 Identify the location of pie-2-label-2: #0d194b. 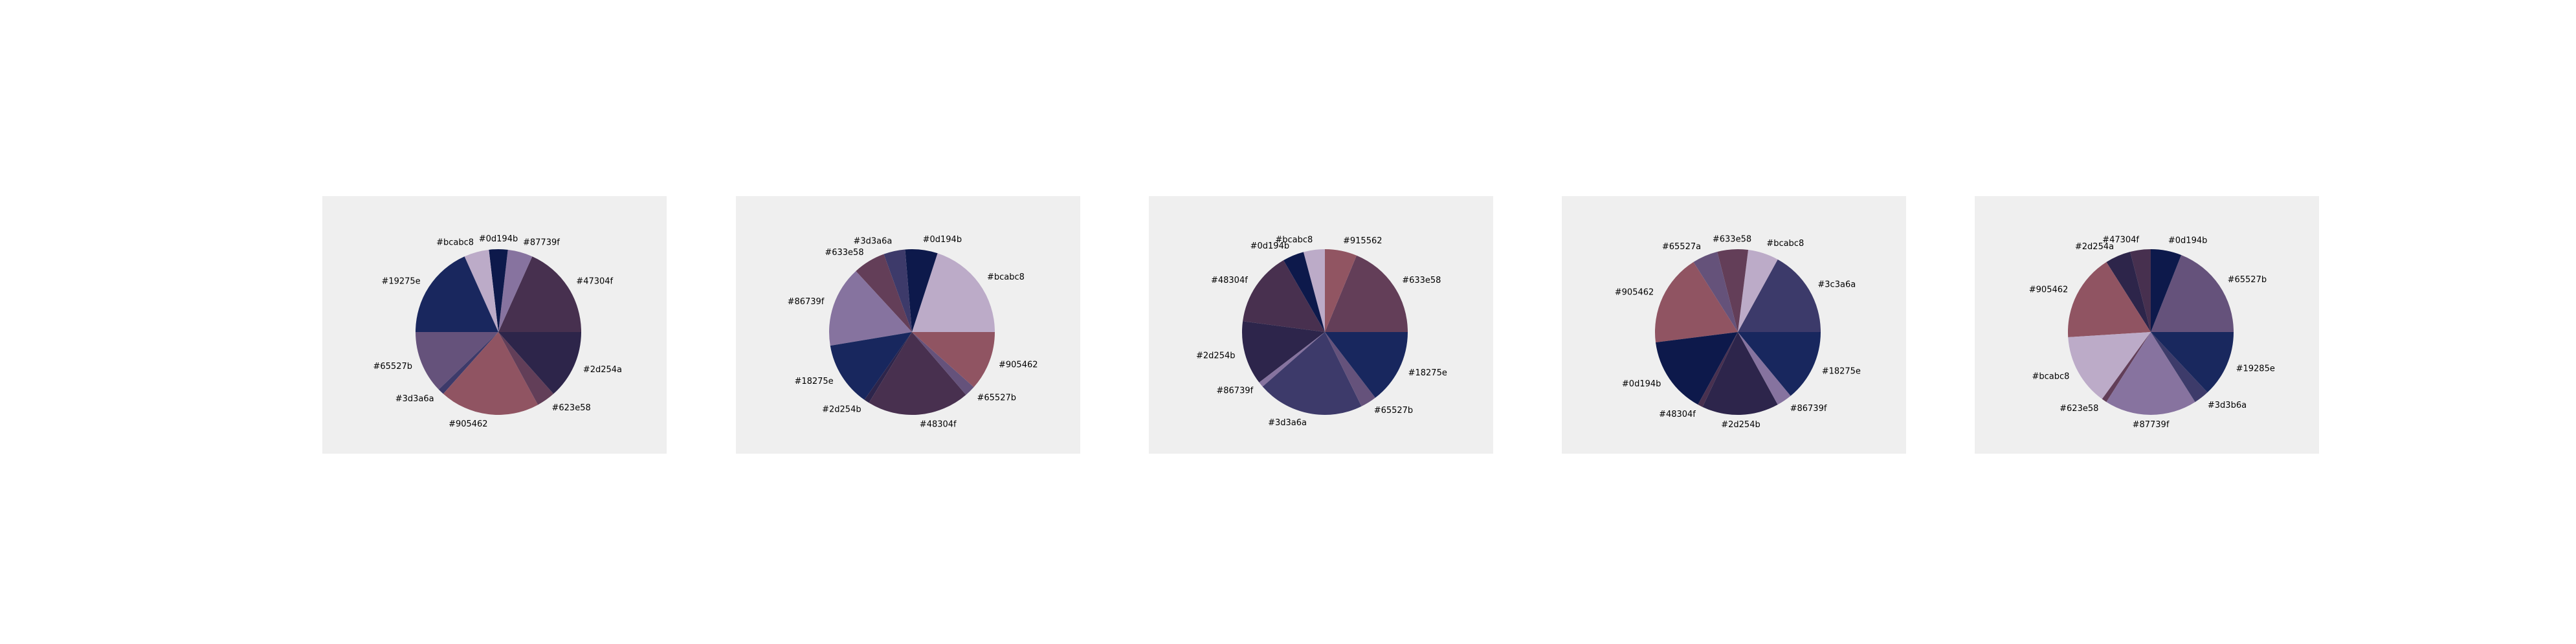
(942, 240).